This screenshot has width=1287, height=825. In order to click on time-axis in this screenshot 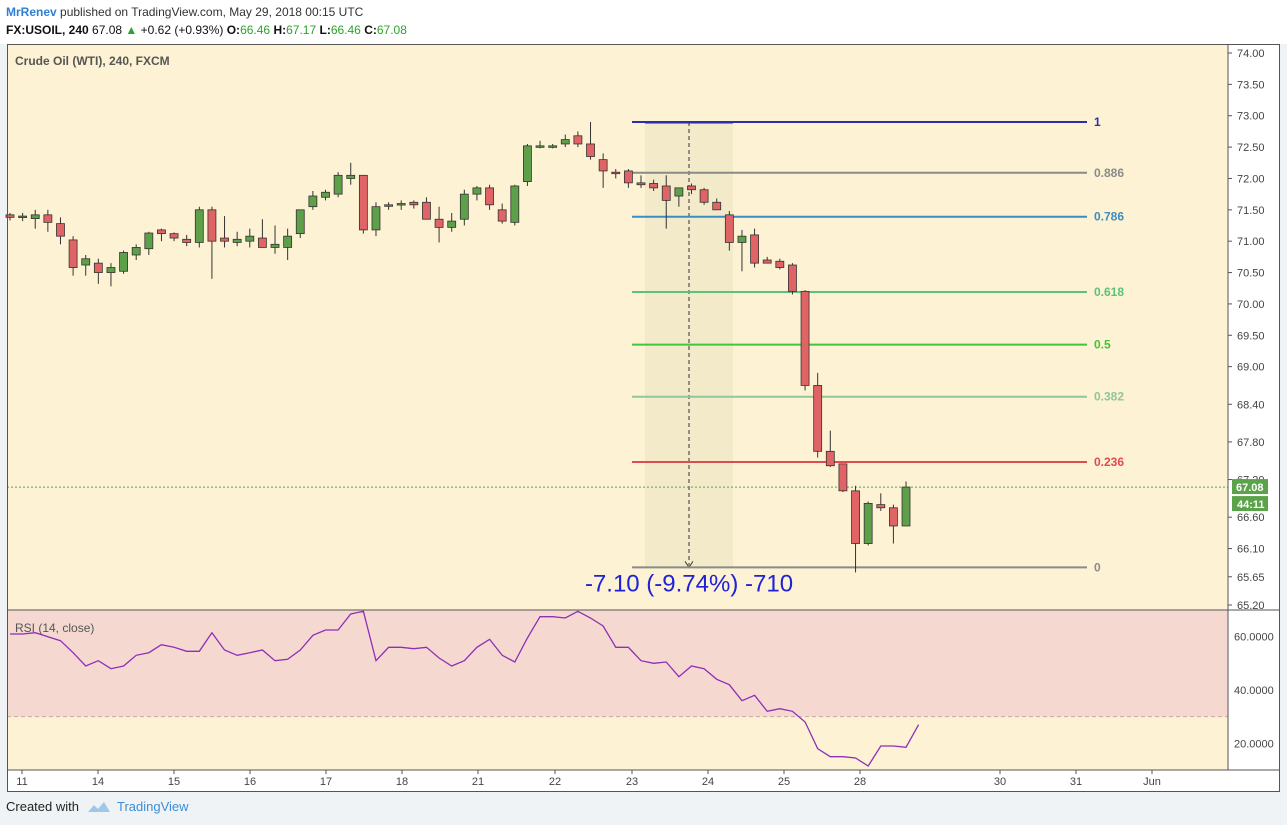, I will do `click(643, 781)`.